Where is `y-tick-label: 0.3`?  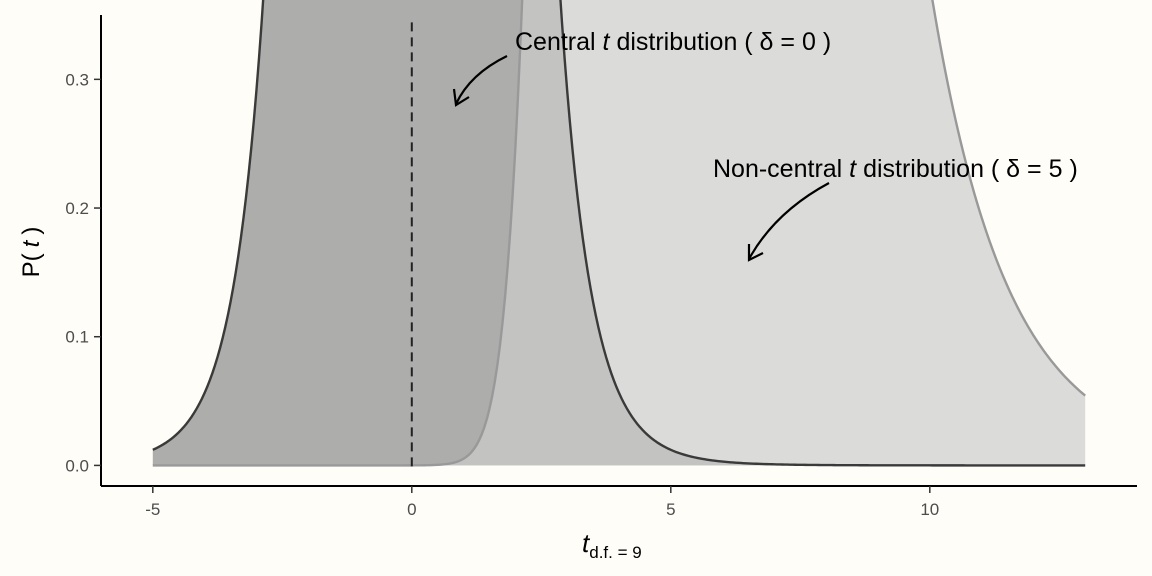
y-tick-label: 0.3 is located at coordinates (77, 79).